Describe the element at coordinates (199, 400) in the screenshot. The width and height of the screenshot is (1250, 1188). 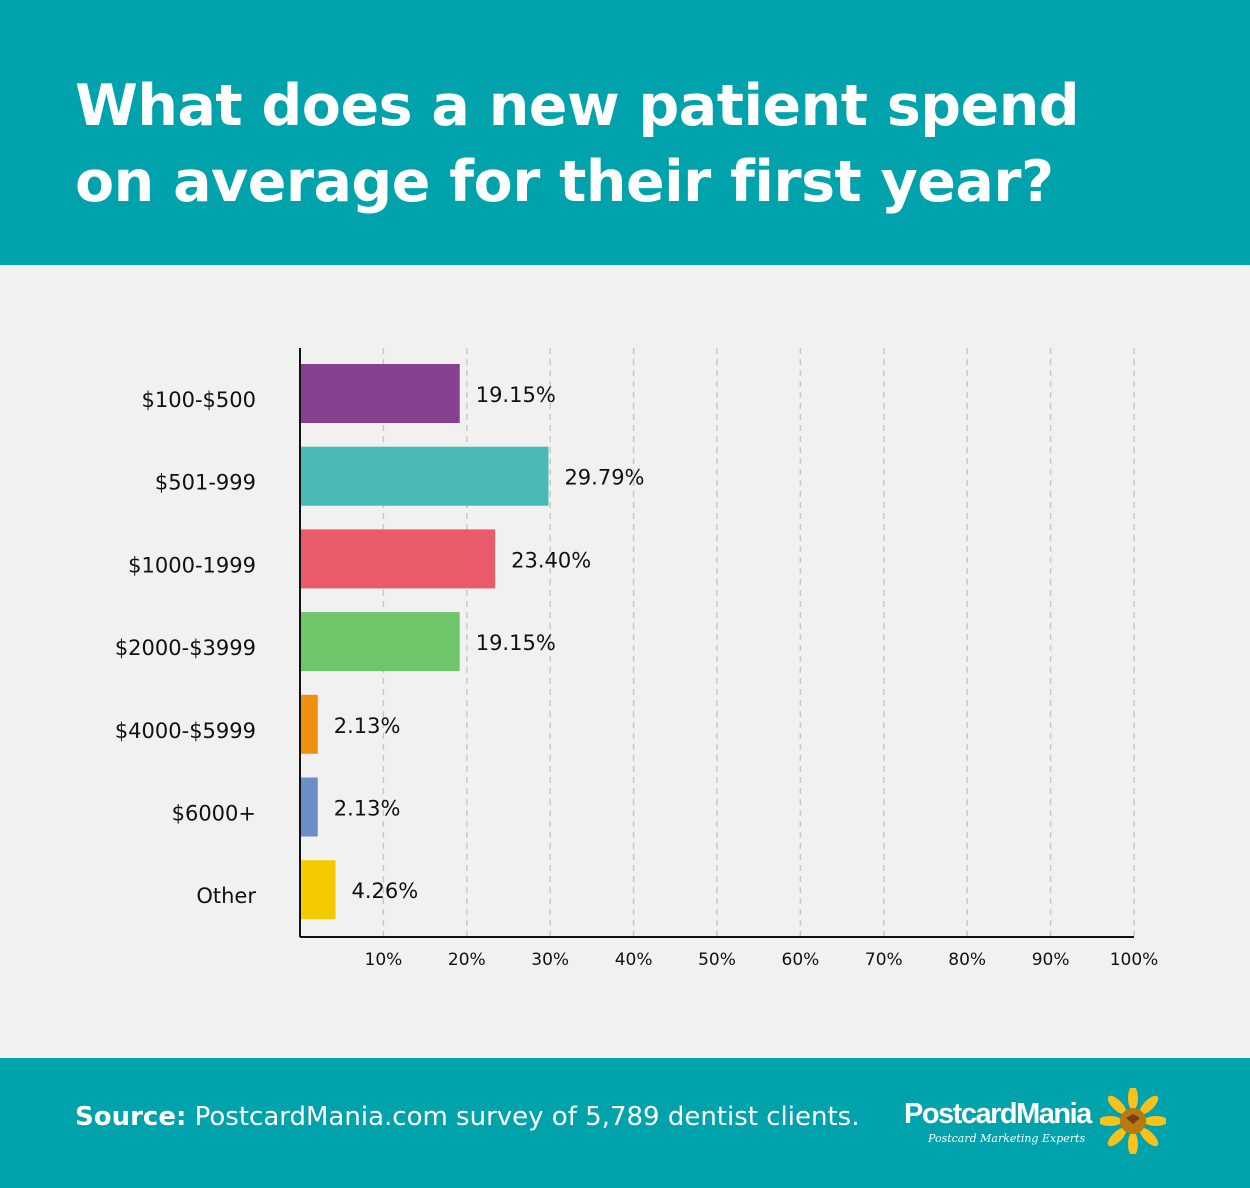
I see `y-category-label: $100-$500` at that location.